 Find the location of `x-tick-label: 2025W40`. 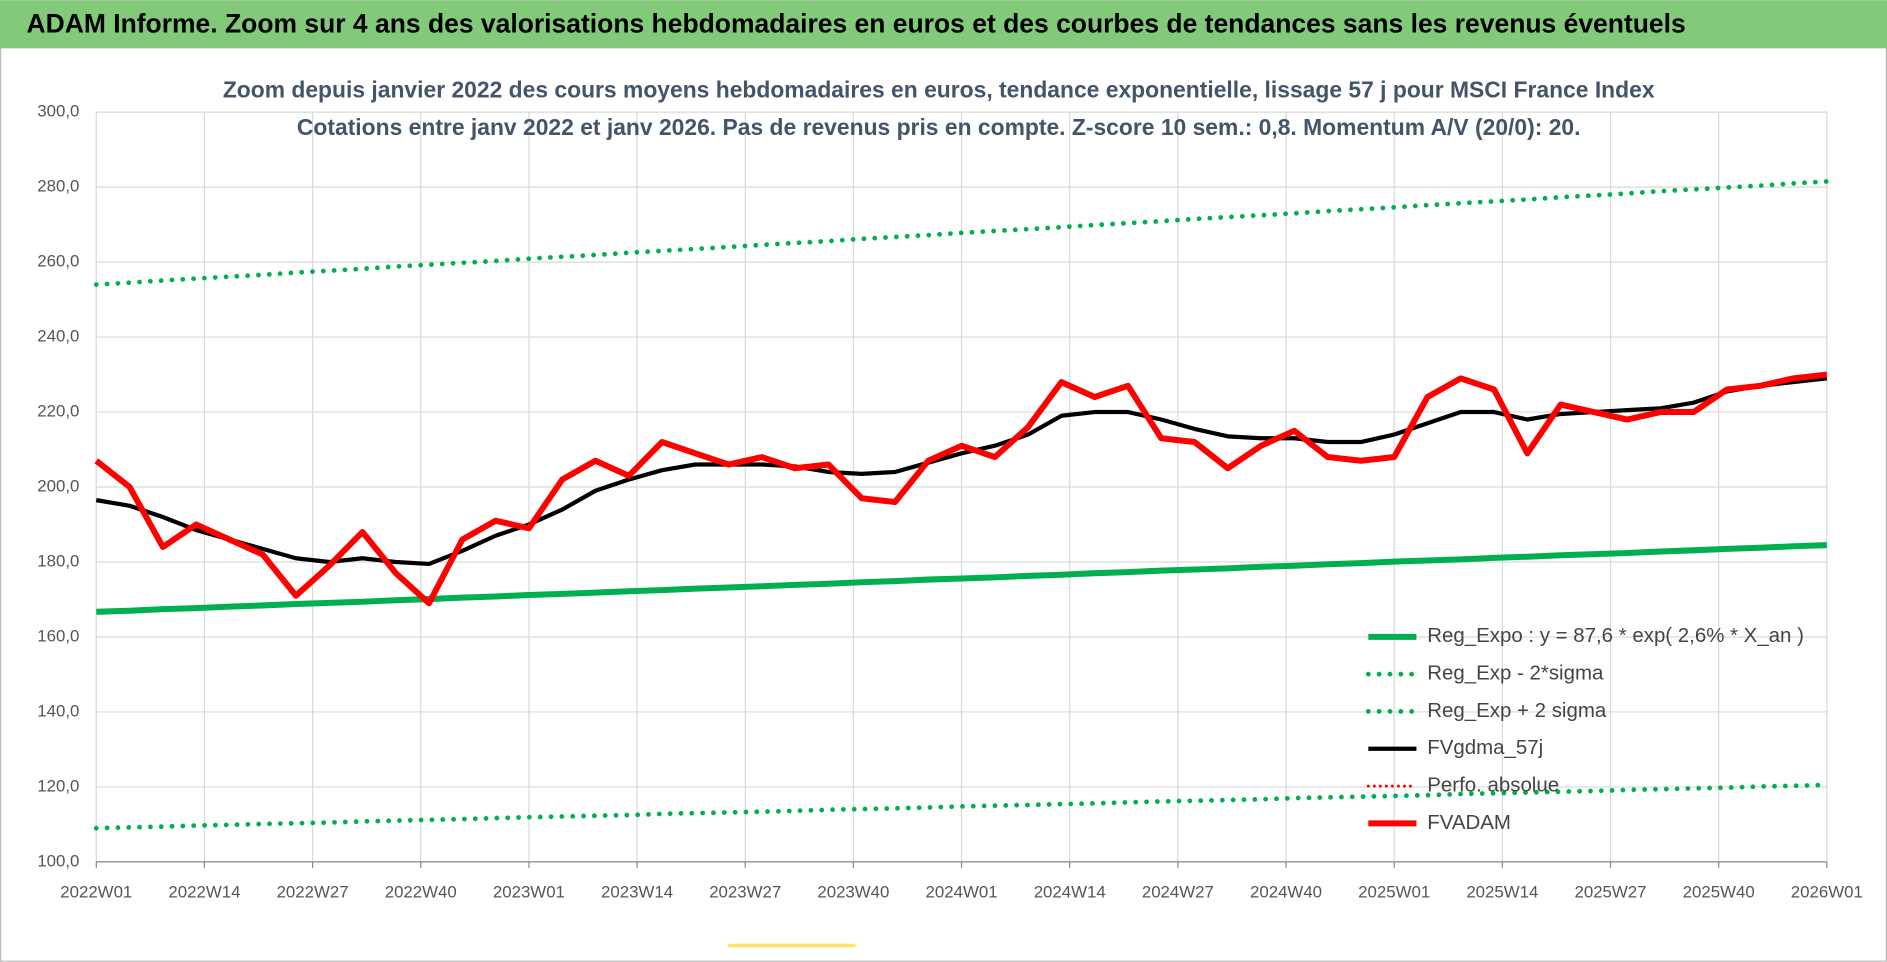

x-tick-label: 2025W40 is located at coordinates (1719, 892).